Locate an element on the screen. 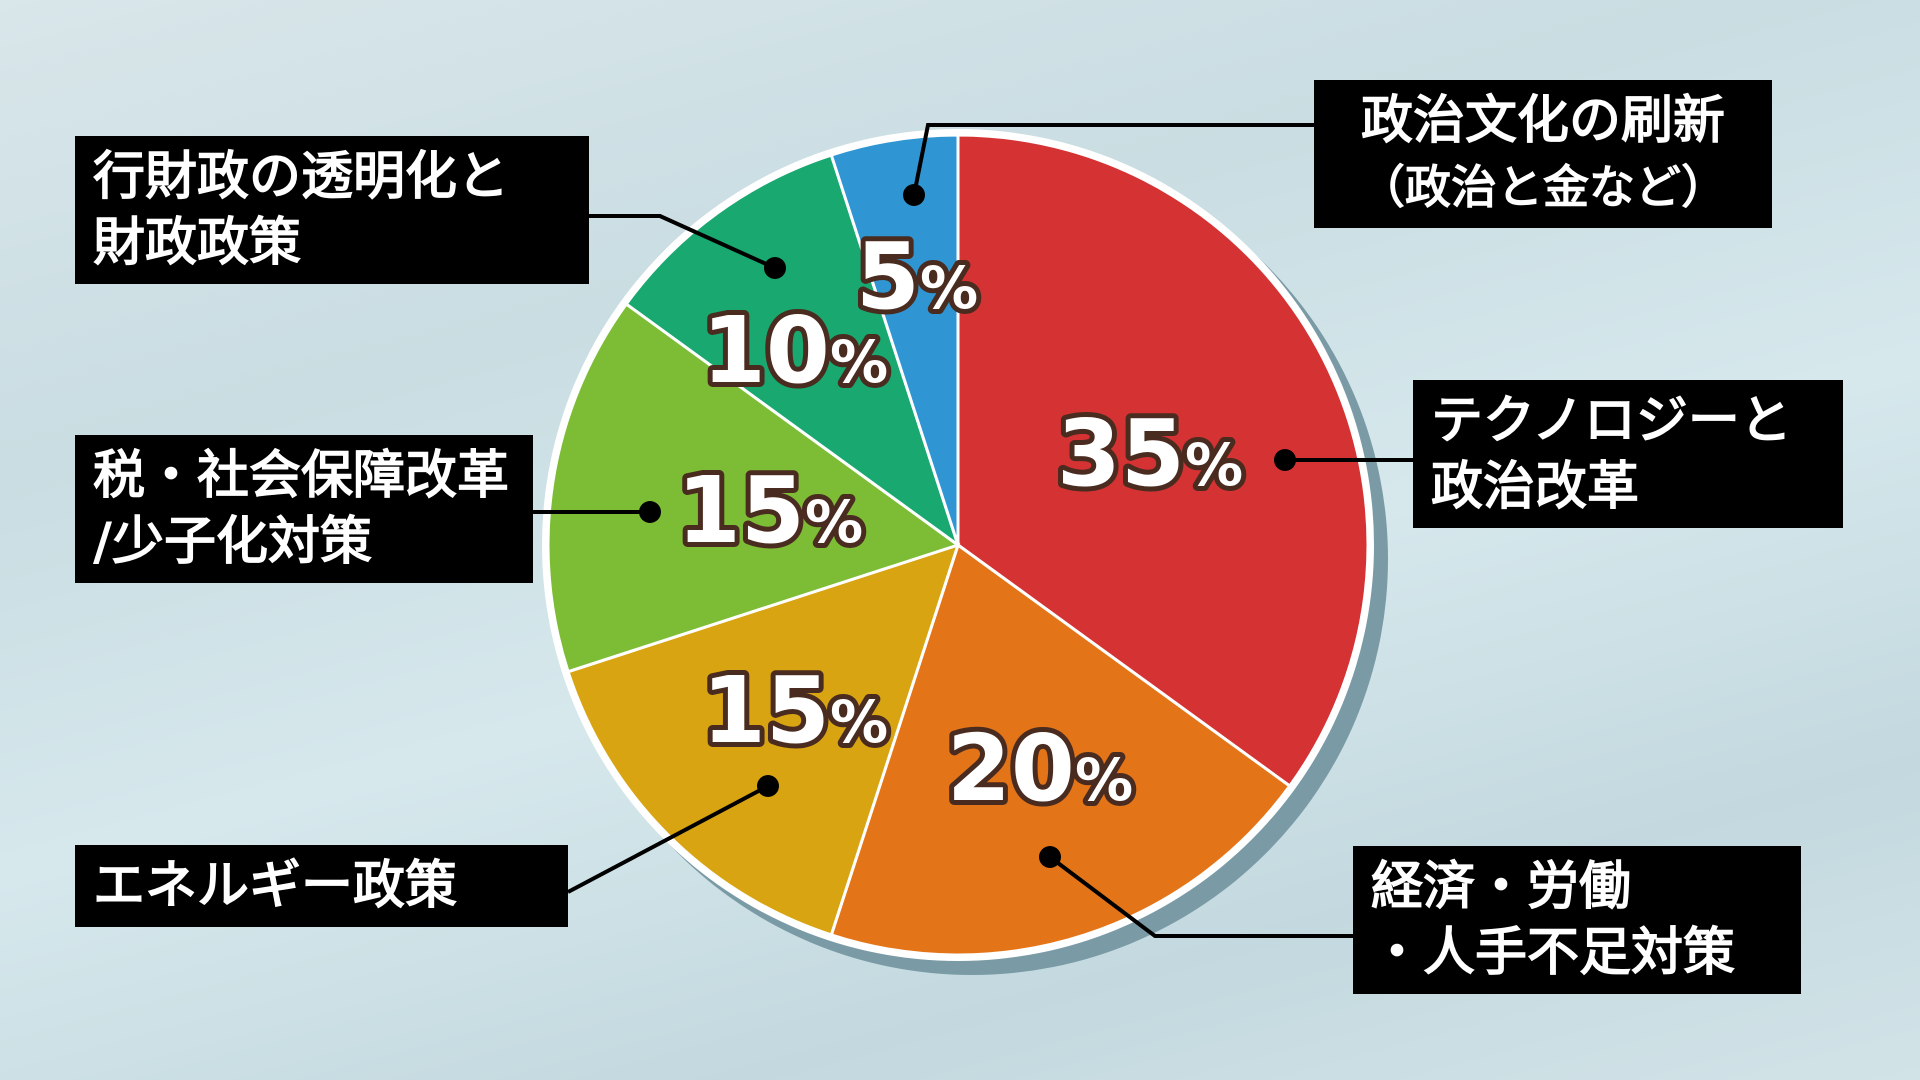  pie-slice-finance is located at coordinates (792, 351).